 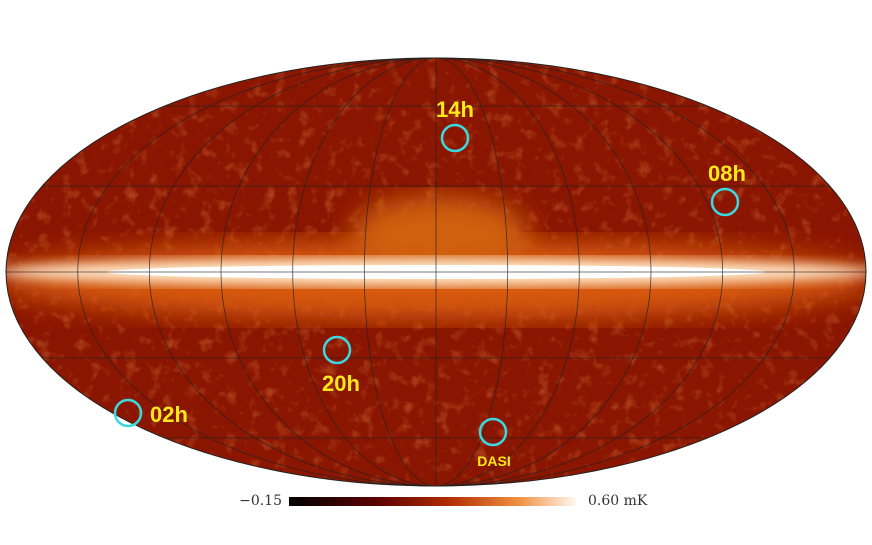 I want to click on colorbar-gradient, so click(x=432, y=501).